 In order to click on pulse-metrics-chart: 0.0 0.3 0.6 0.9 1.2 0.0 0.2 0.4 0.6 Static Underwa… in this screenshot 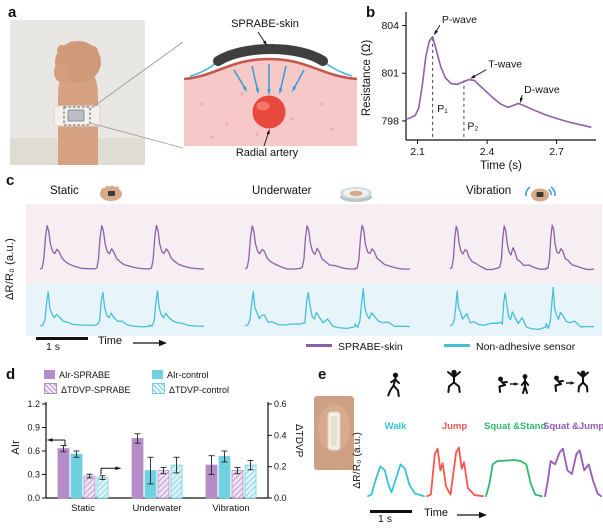, I will do `click(157, 456)`.